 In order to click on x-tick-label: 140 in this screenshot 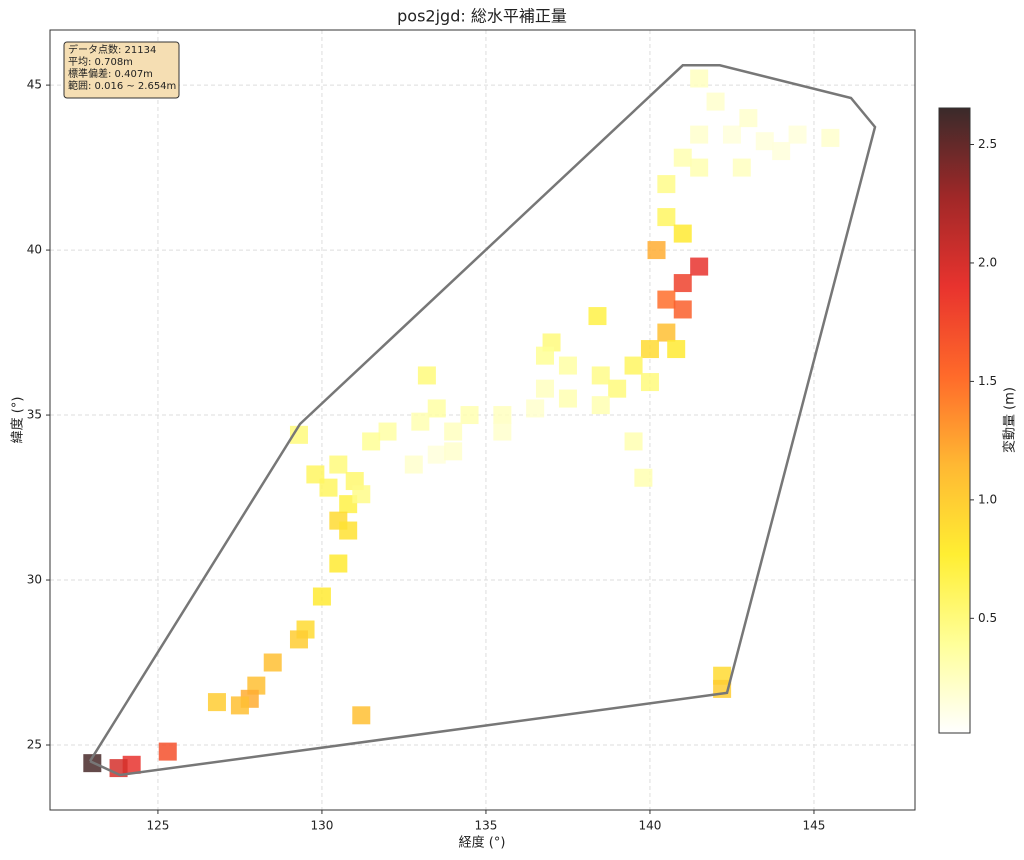, I will do `click(650, 826)`.